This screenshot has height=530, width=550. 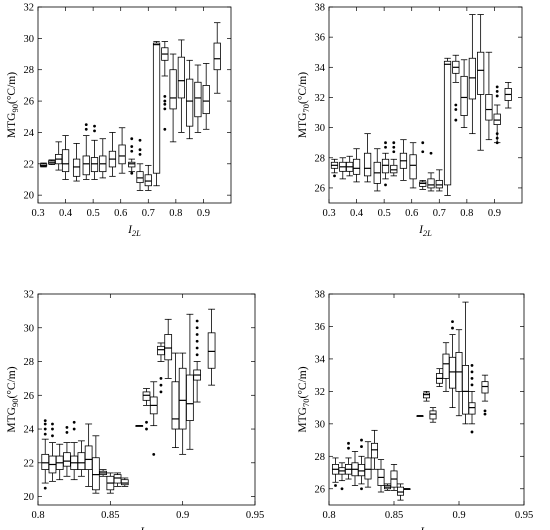 I want to click on y-tick-label: 26, so click(x=29, y=396).